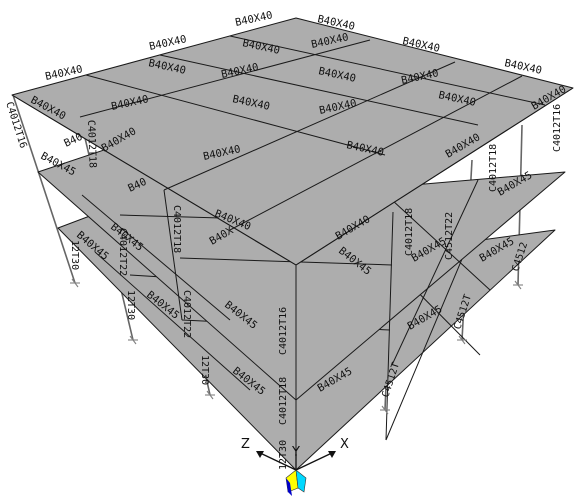 Image resolution: width=575 pixels, height=501 pixels. I want to click on z-axis-label: Z, so click(245, 444).